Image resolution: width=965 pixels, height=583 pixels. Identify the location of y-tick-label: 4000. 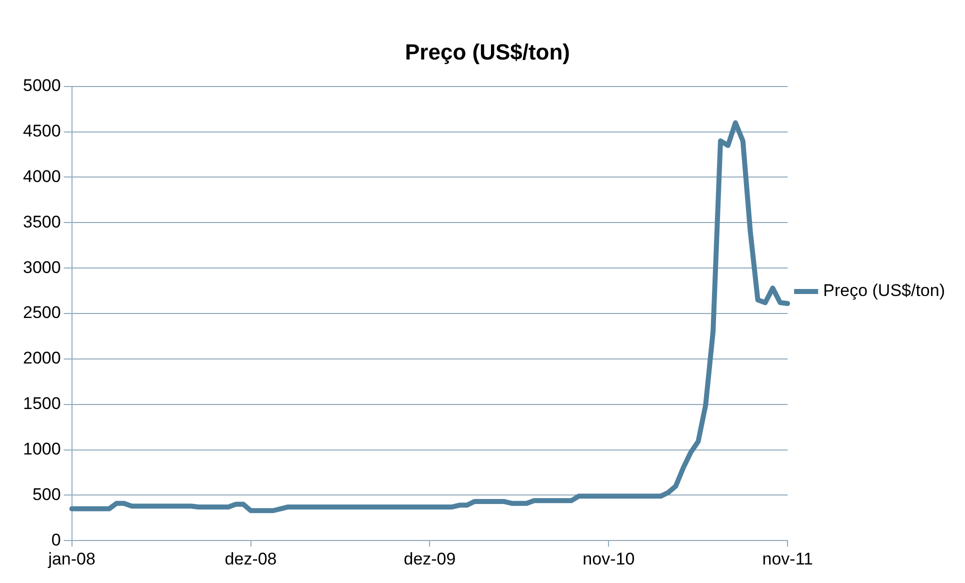
(41, 176).